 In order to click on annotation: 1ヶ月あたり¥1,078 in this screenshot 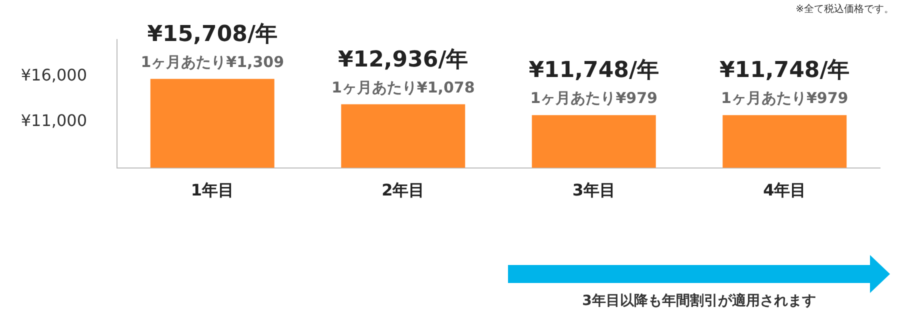, I will do `click(403, 87)`.